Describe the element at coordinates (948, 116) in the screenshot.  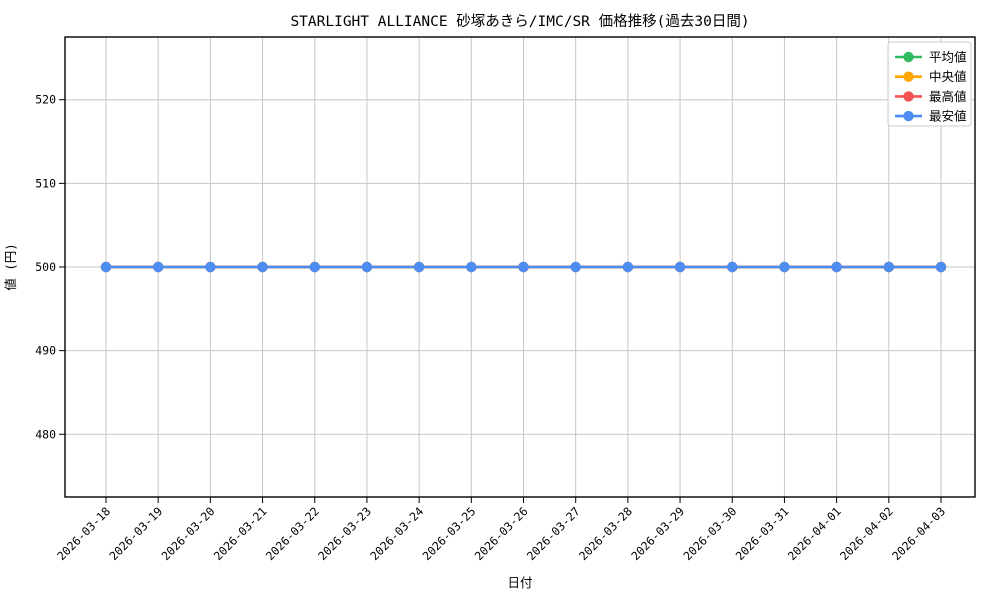
I see `legend-label: 最安値` at that location.